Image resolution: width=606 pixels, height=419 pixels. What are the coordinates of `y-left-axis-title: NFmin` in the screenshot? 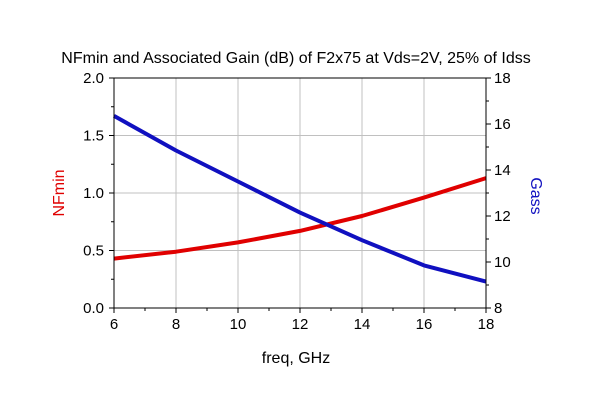 It's located at (59, 192).